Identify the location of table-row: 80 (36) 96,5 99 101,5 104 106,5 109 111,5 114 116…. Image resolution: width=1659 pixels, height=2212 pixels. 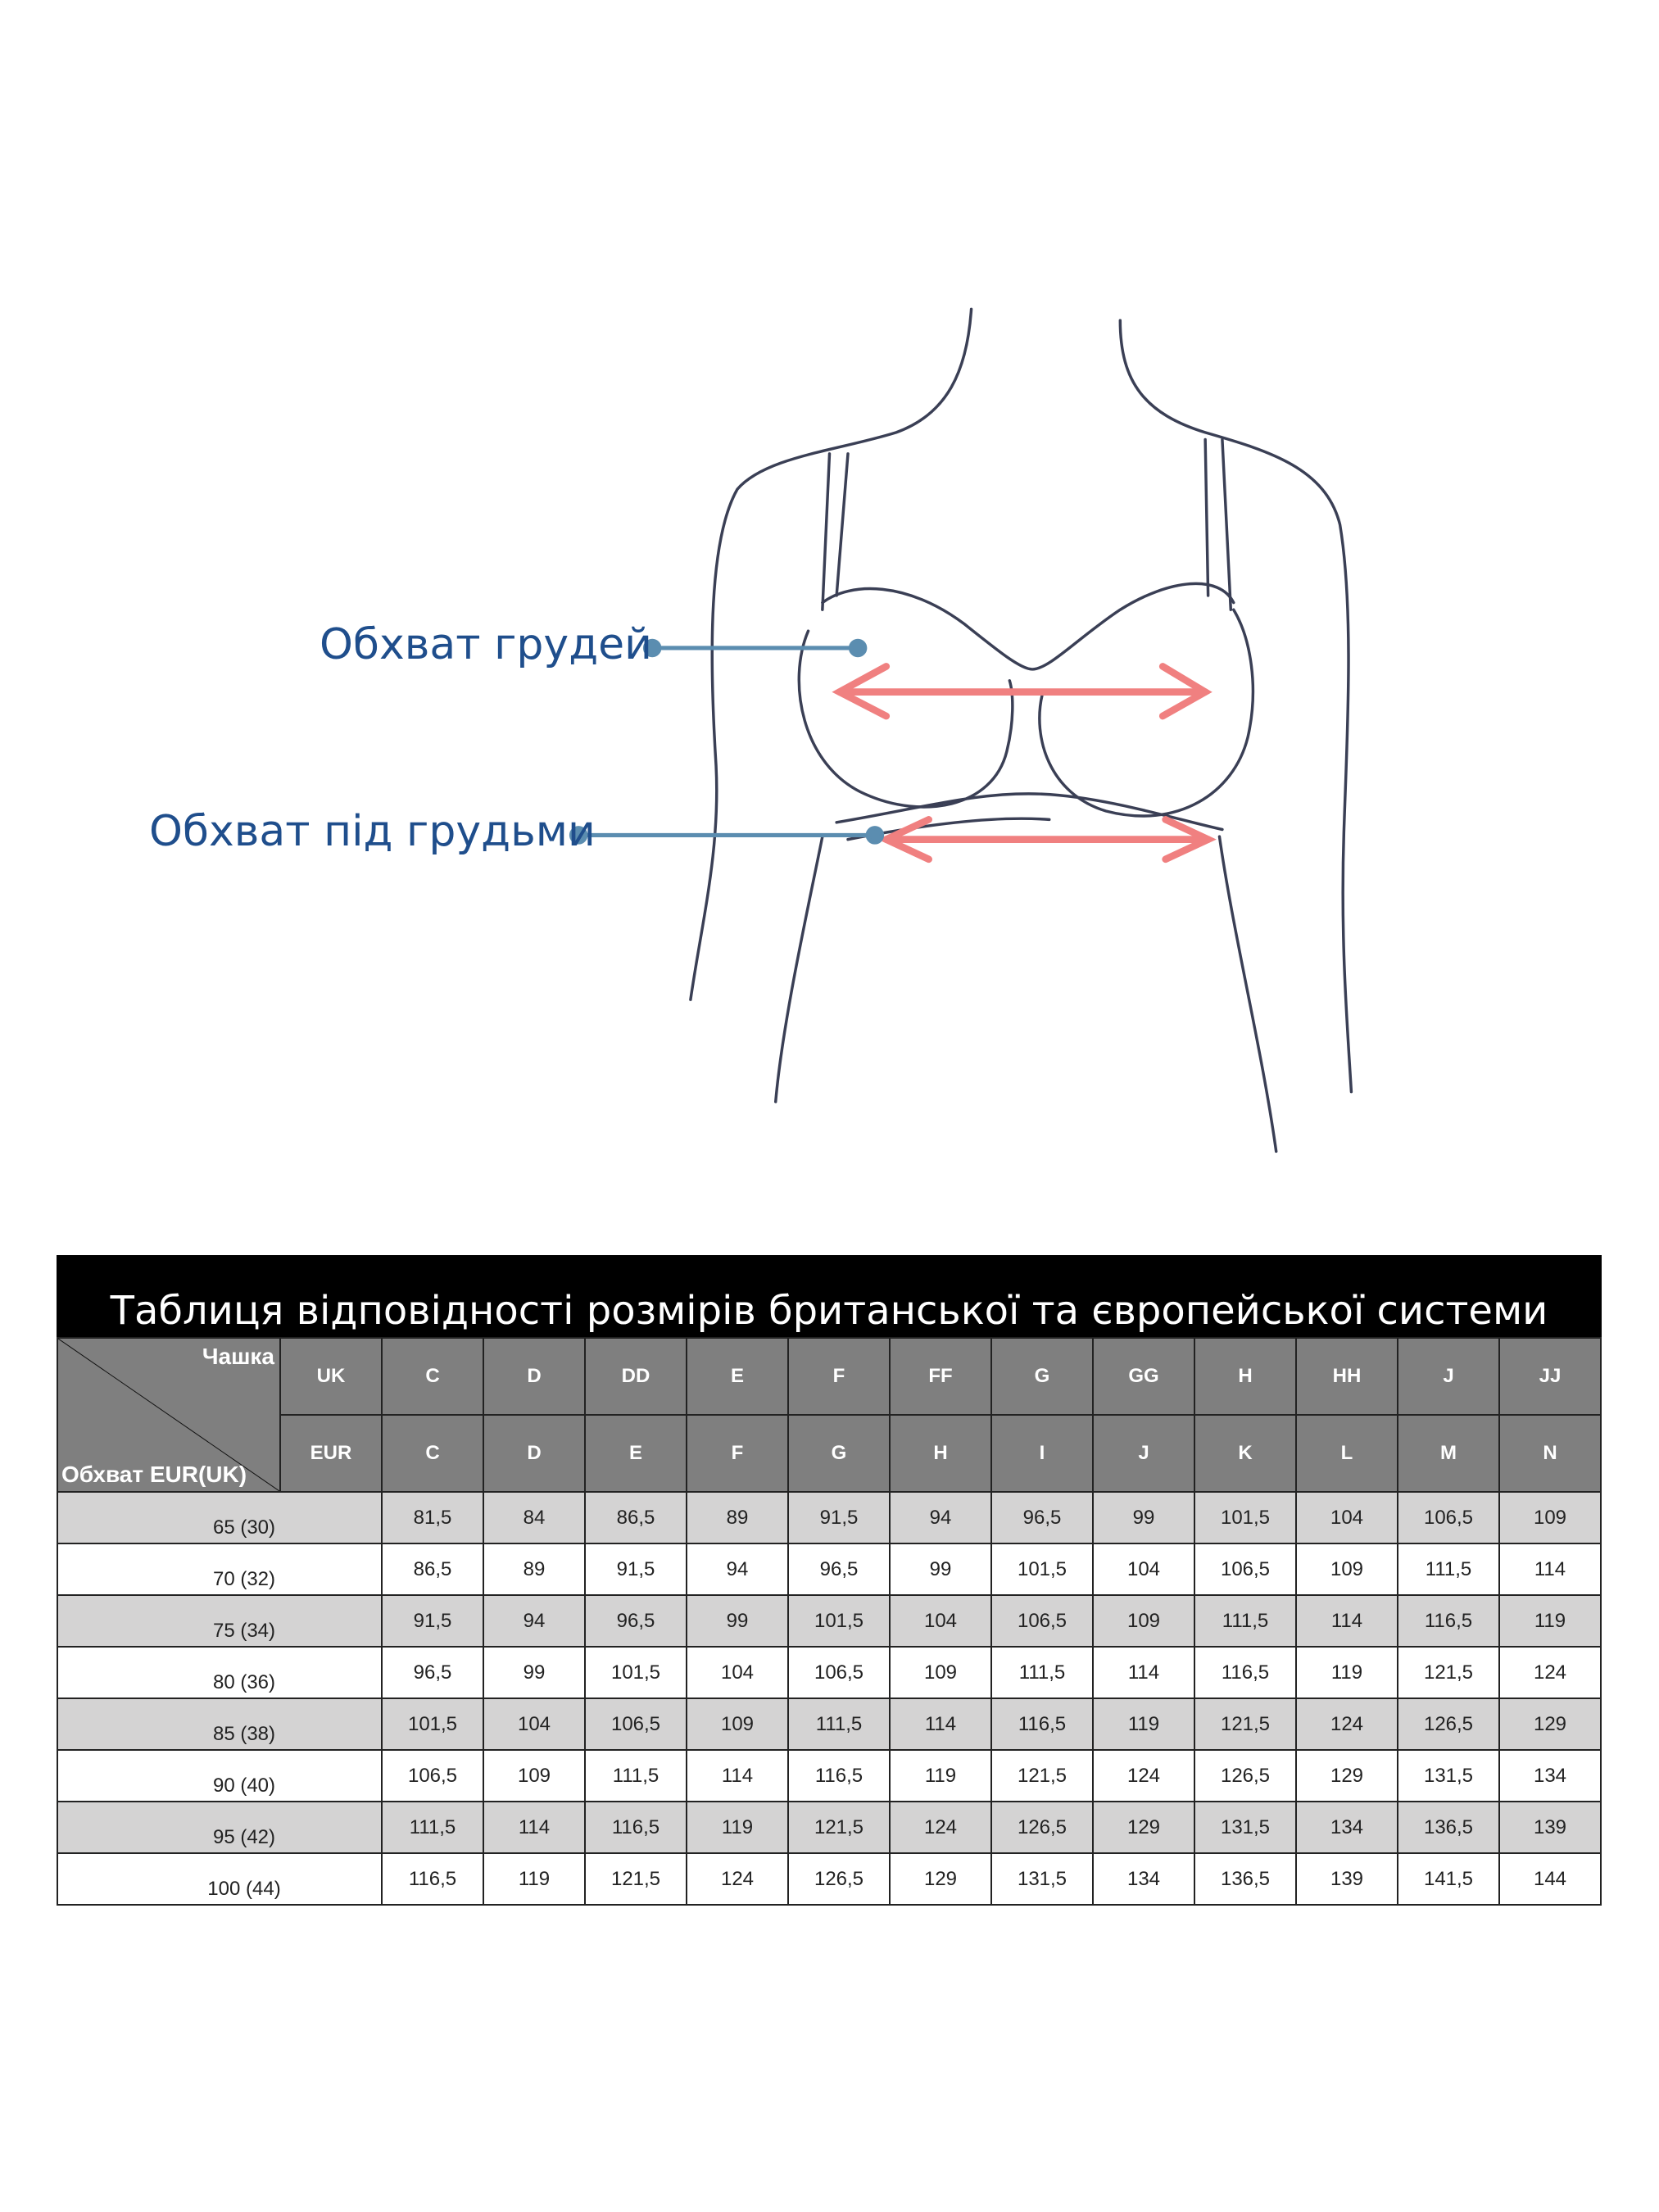
(829, 1672).